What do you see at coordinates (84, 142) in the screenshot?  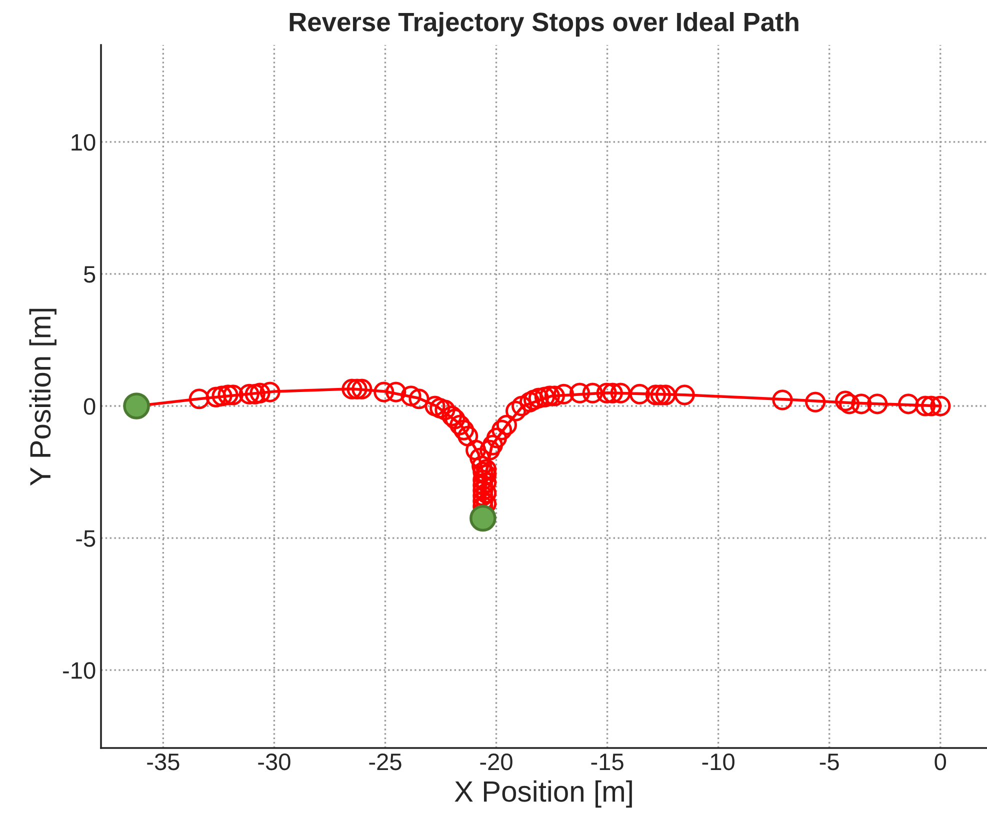 I see `y-tick-label: 10` at bounding box center [84, 142].